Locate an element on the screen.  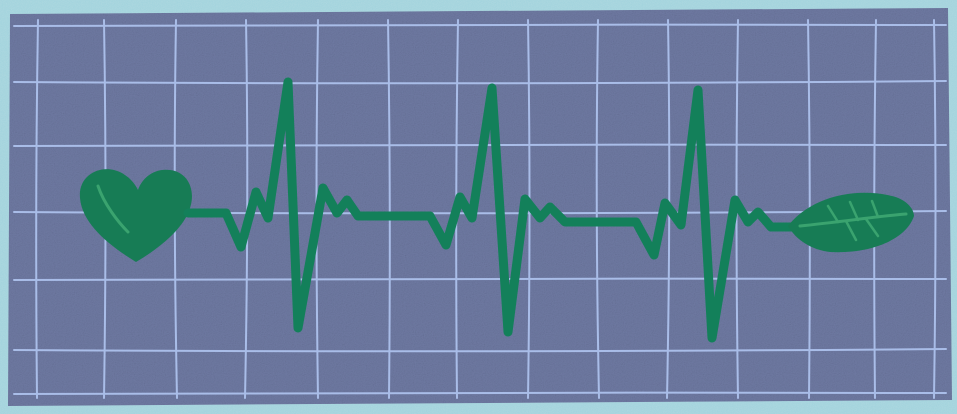
heart-icon is located at coordinates (135, 215).